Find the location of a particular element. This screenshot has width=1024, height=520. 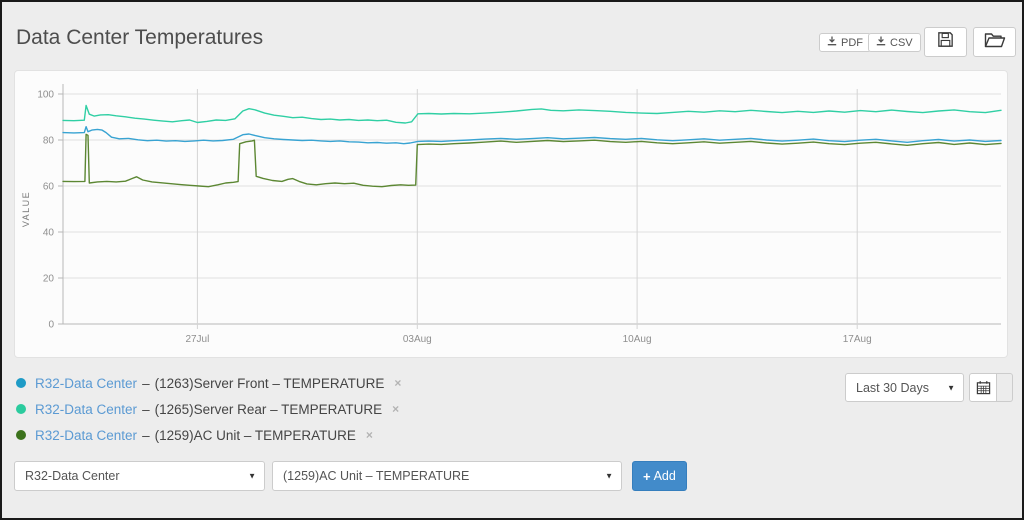

device-select-wrap: R32-Data Center ▼ is located at coordinates (139, 476).